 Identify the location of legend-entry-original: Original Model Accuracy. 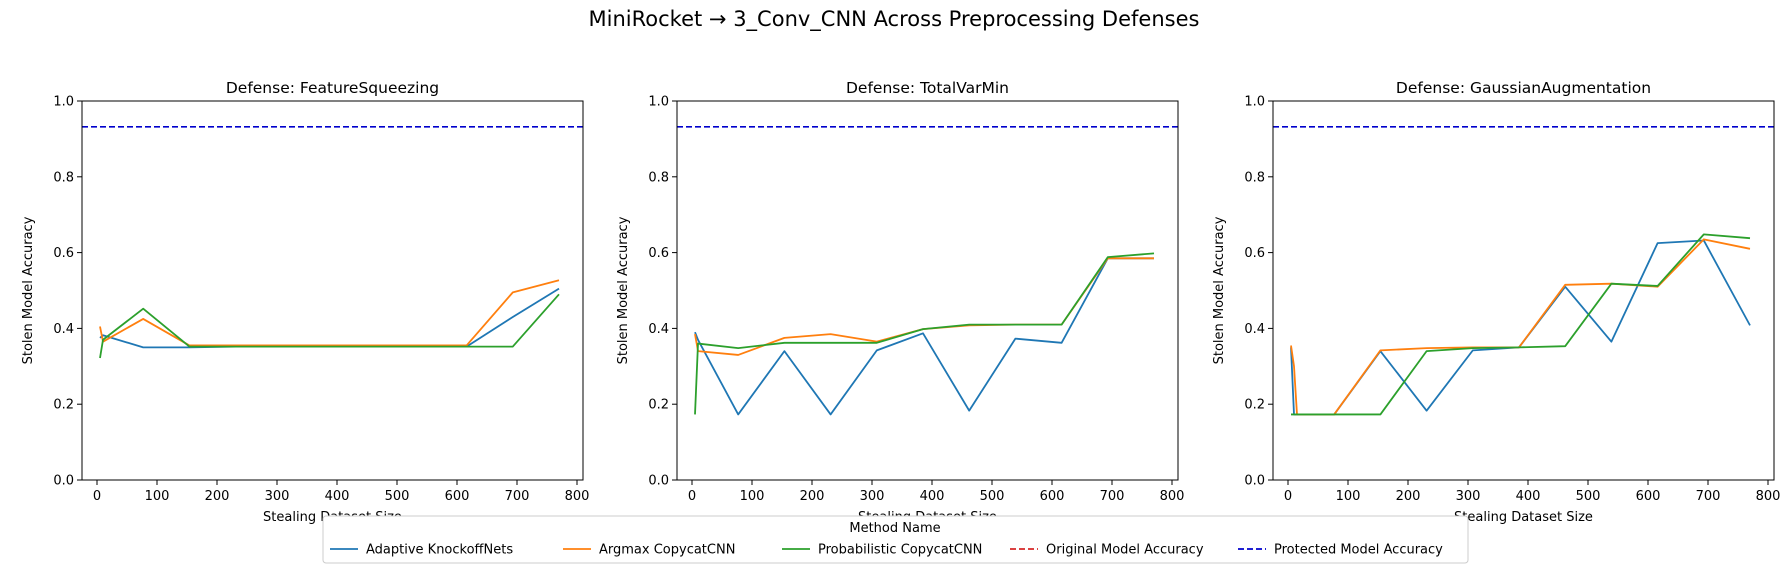
(1107, 550).